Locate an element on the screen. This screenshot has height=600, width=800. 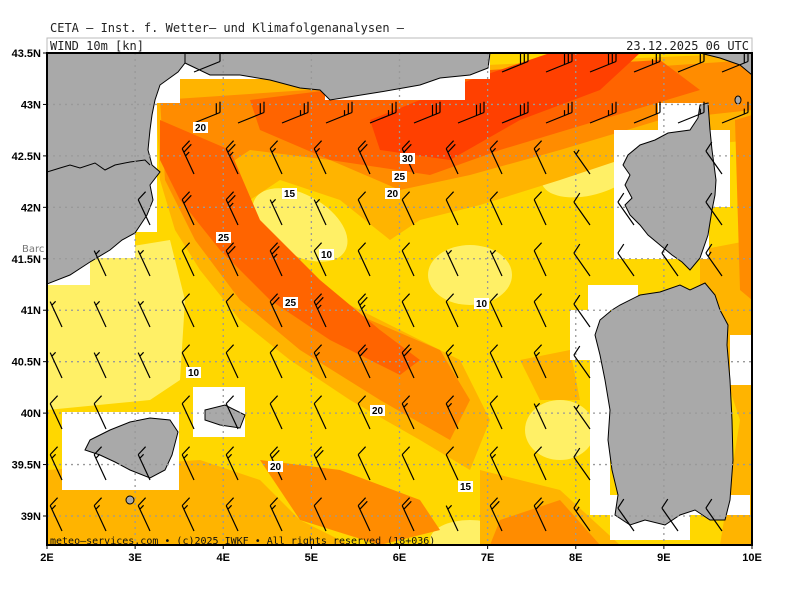
lat-tick-label: 43.5N is located at coordinates (26, 54).